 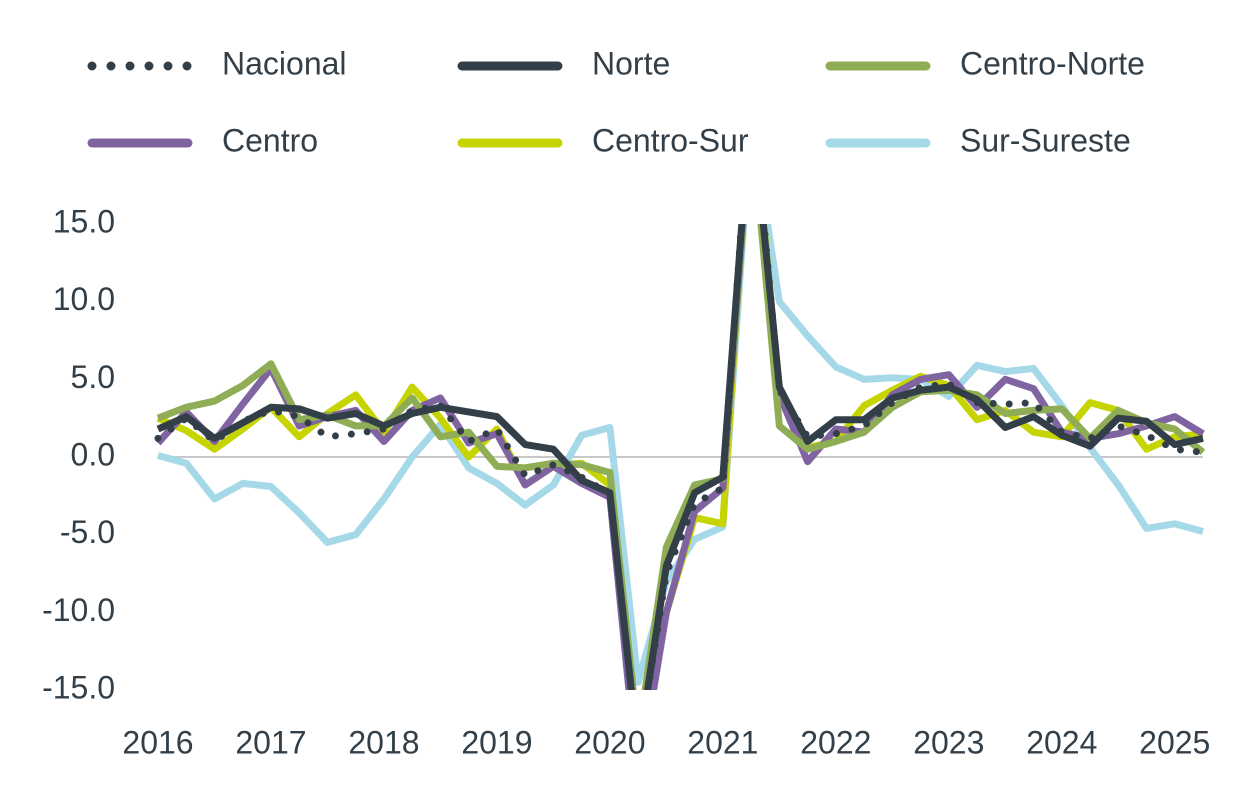 What do you see at coordinates (1045, 140) in the screenshot?
I see `legend-label: Sur-Sureste` at bounding box center [1045, 140].